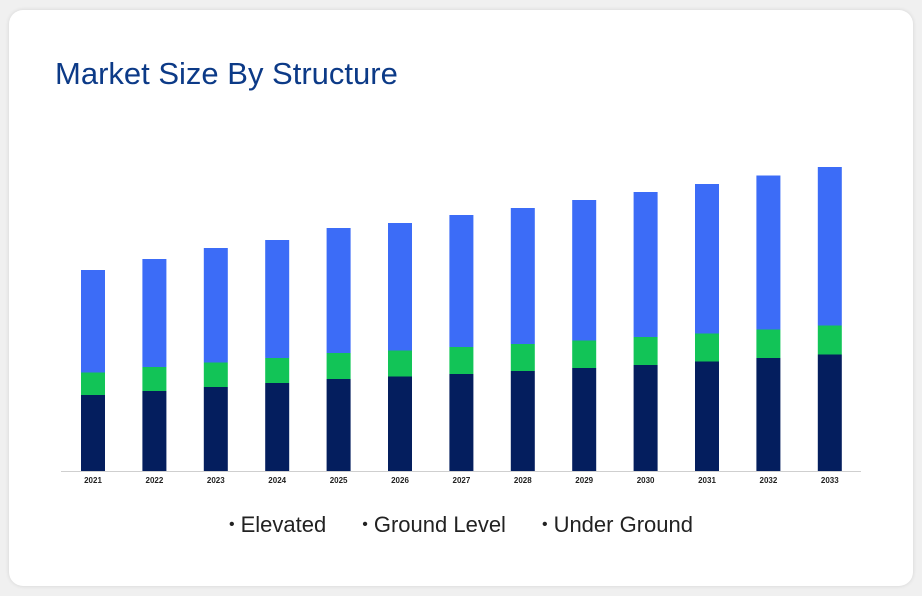 This screenshot has height=596, width=922. What do you see at coordinates (707, 416) in the screenshot?
I see `bar-under-ground-2031` at bounding box center [707, 416].